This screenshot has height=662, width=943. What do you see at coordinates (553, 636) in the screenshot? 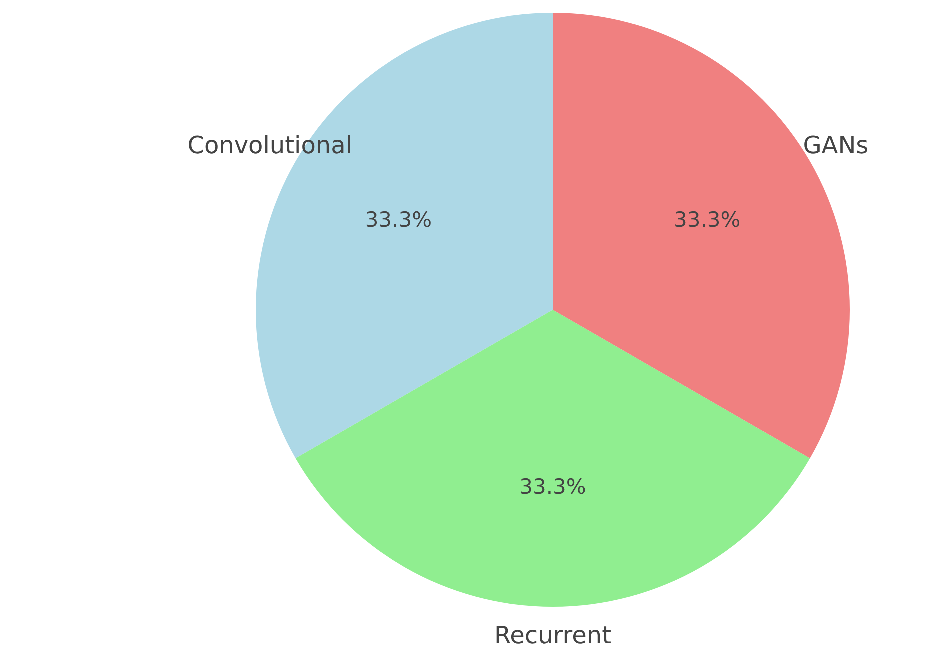
I see `slice-label: Recurrent` at bounding box center [553, 636].